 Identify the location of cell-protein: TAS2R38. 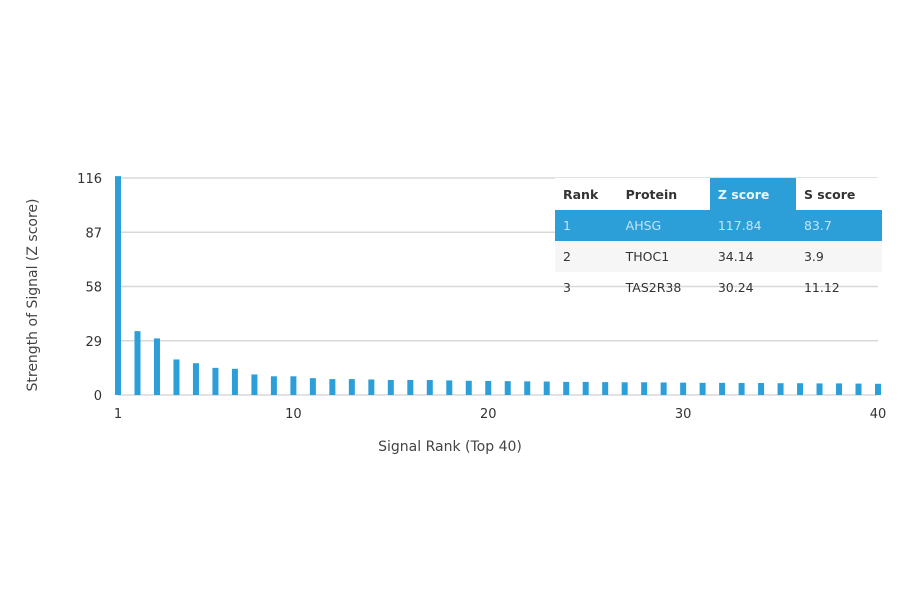
(653, 287).